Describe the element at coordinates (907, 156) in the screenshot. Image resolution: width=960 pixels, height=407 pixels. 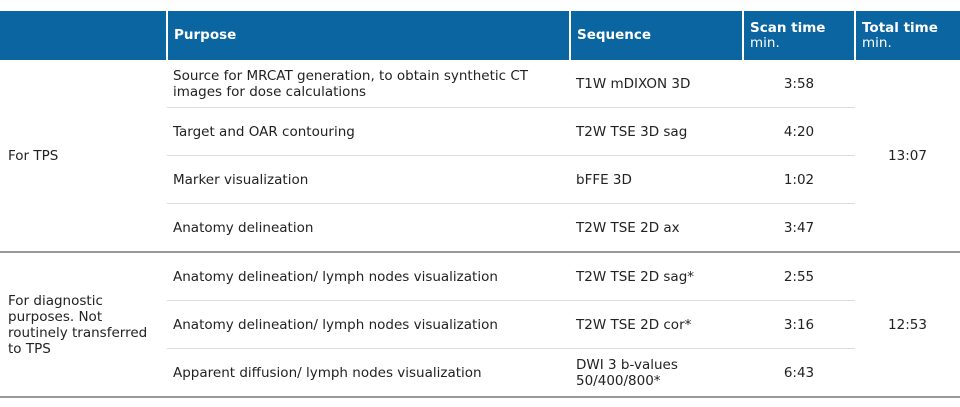
I see `total-time-cell: 13:07` at that location.